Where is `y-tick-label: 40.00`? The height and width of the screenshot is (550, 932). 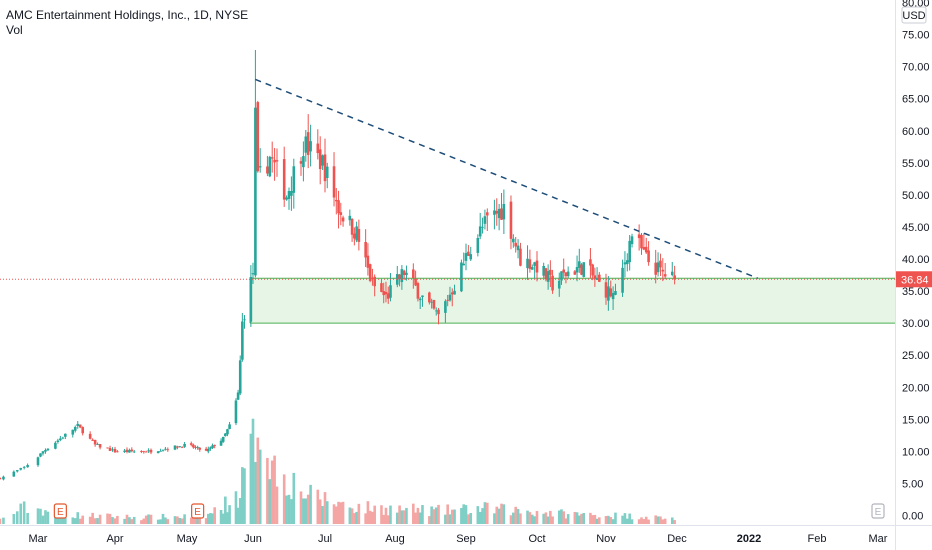
y-tick-label: 40.00 is located at coordinates (916, 260).